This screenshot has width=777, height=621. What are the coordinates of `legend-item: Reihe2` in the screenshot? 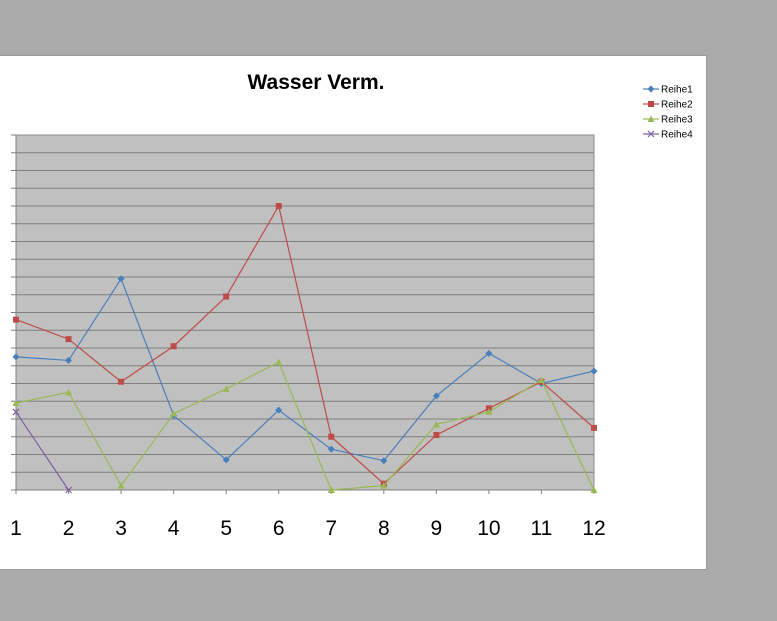 It's located at (668, 105).